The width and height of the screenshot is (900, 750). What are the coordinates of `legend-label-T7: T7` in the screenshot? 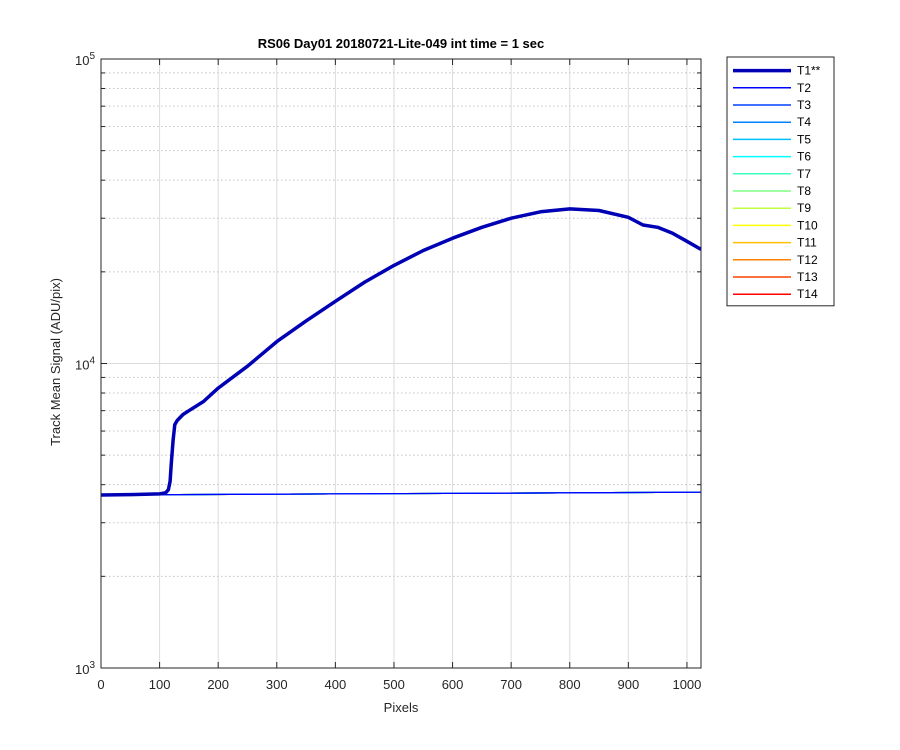 It's located at (804, 174).